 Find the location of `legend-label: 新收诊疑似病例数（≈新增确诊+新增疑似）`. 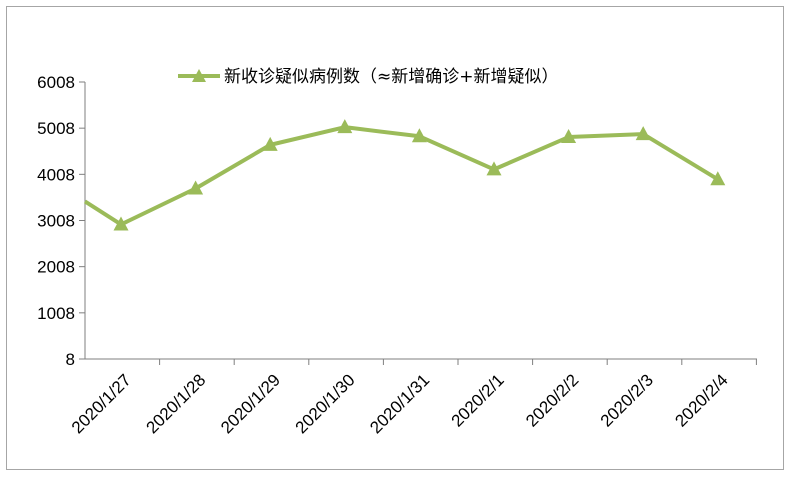

legend-label: 新收诊疑似病例数（≈新增确诊+新增疑似） is located at coordinates (391, 77).